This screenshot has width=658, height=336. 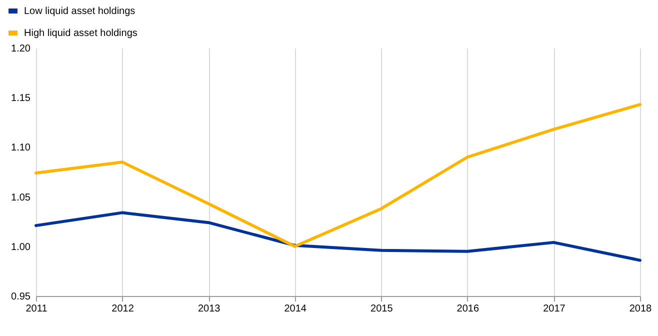 I want to click on x-tick-label: 2017, so click(x=554, y=309).